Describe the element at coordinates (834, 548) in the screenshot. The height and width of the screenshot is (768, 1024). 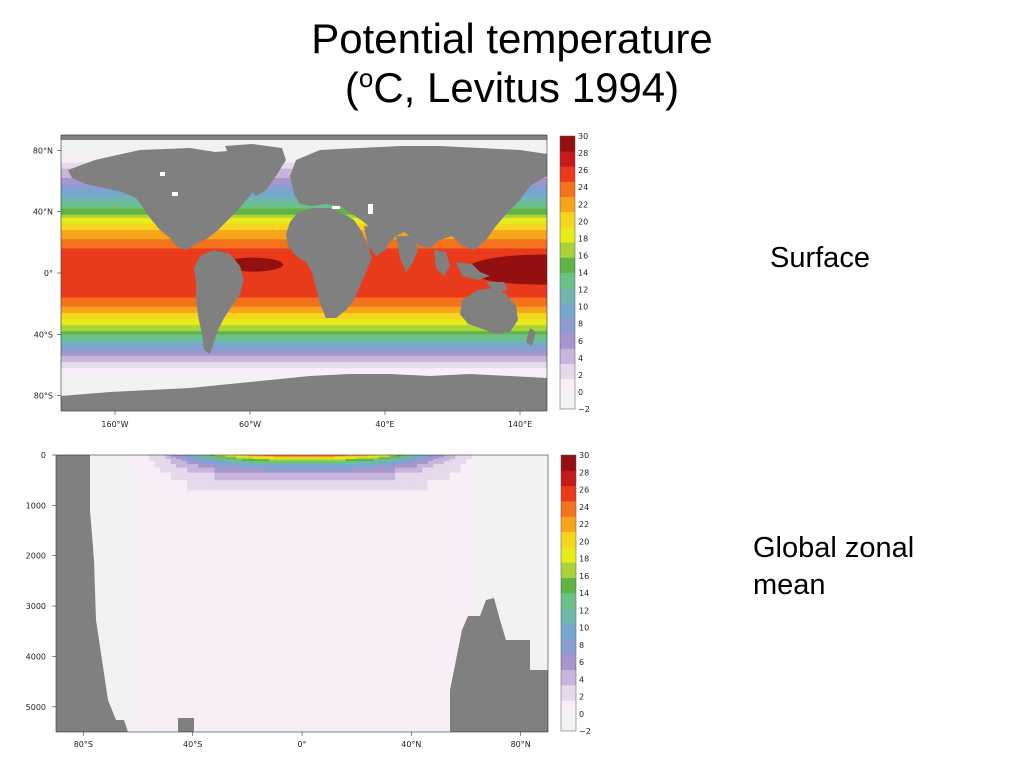
I see `caption-zonal-line-1: Global zonal` at that location.